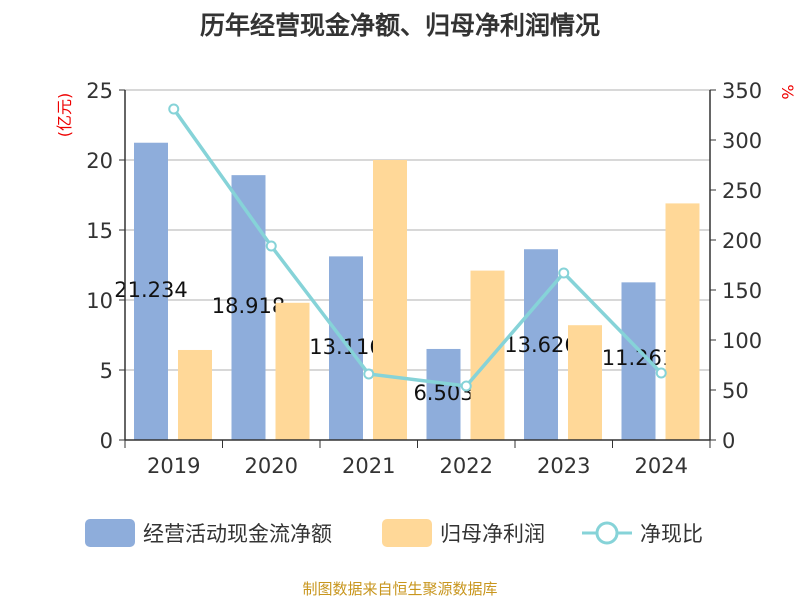 This screenshot has height=600, width=800. What do you see at coordinates (742, 191) in the screenshot?
I see `y2-tick-label: 250` at bounding box center [742, 191].